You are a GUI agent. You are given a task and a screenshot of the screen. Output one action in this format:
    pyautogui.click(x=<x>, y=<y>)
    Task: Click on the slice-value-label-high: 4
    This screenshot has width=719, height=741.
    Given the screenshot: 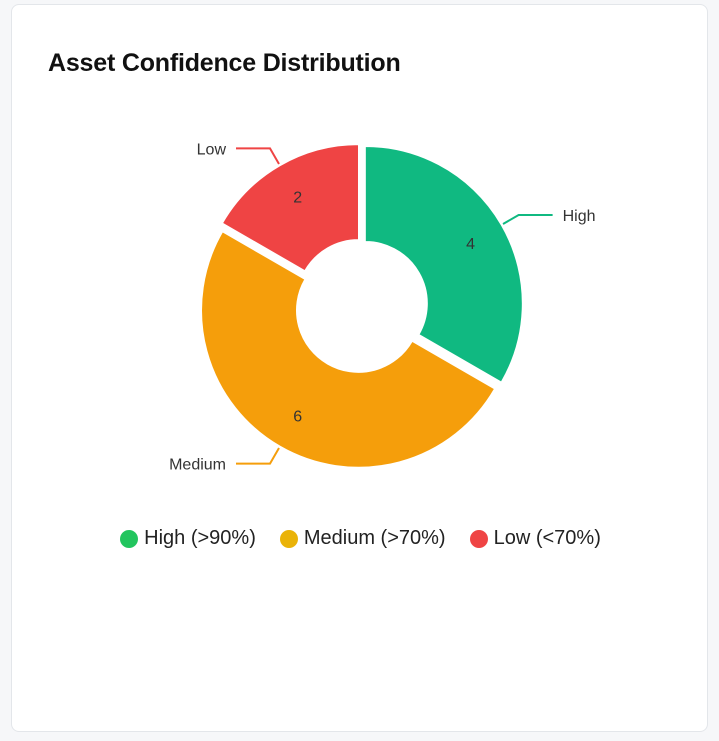 What is the action you would take?
    pyautogui.click(x=470, y=244)
    